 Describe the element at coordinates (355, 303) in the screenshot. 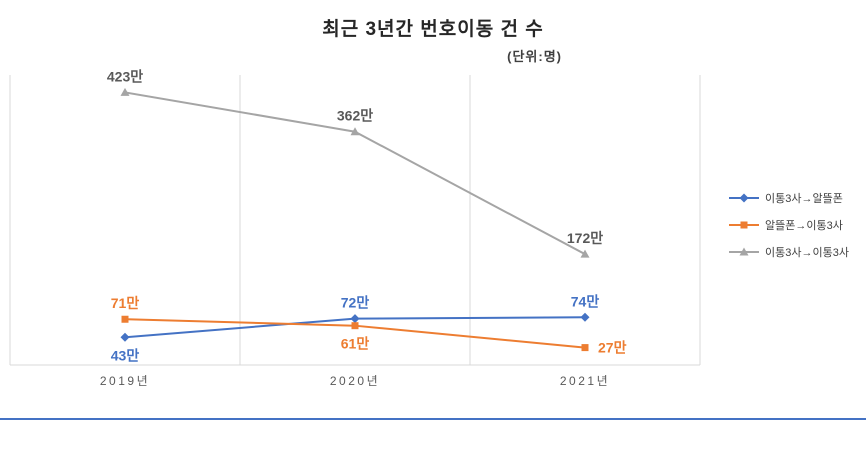

I see `data-label: 72만` at that location.